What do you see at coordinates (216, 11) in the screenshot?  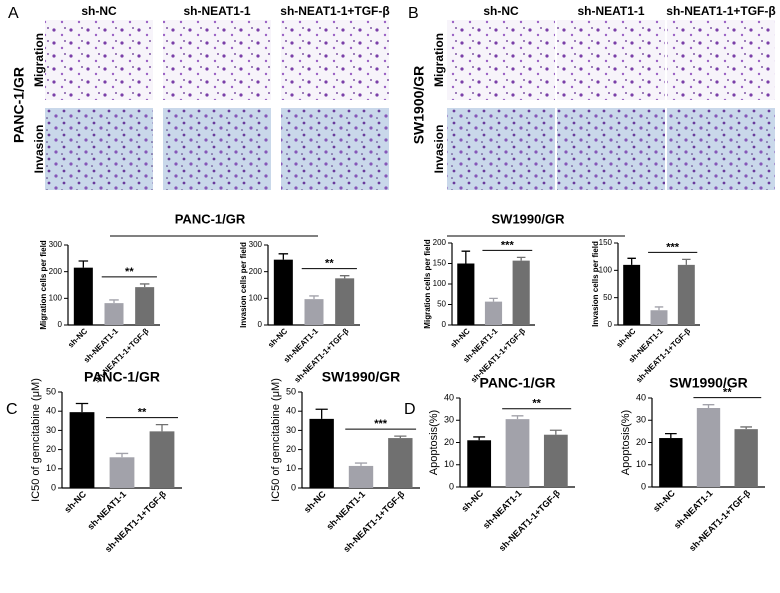 I see `column-header: sh-NEAT1-1` at bounding box center [216, 11].